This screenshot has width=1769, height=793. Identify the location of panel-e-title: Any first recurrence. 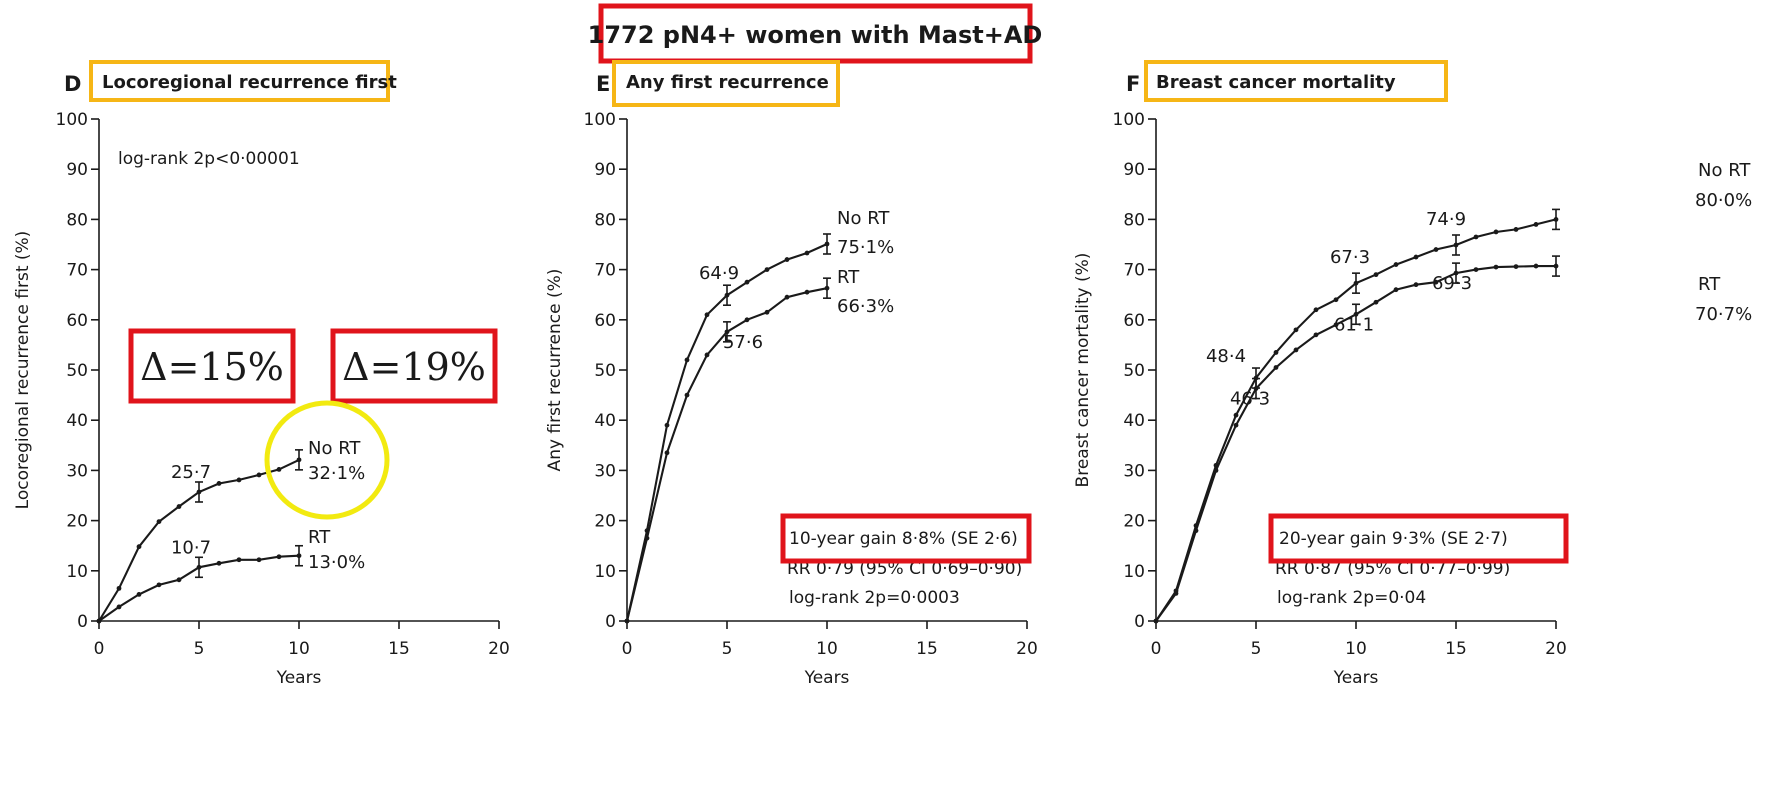
(727, 82).